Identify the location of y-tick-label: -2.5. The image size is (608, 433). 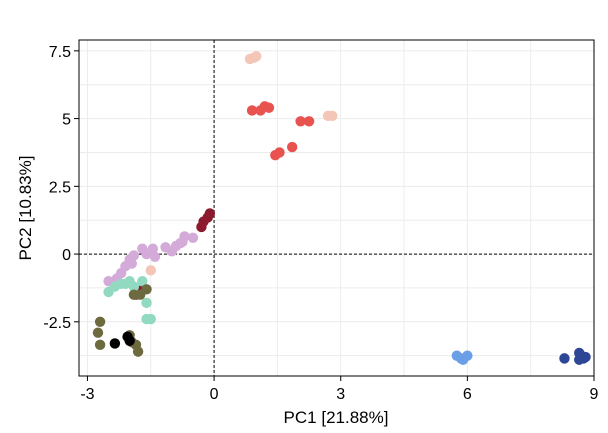
(57, 323).